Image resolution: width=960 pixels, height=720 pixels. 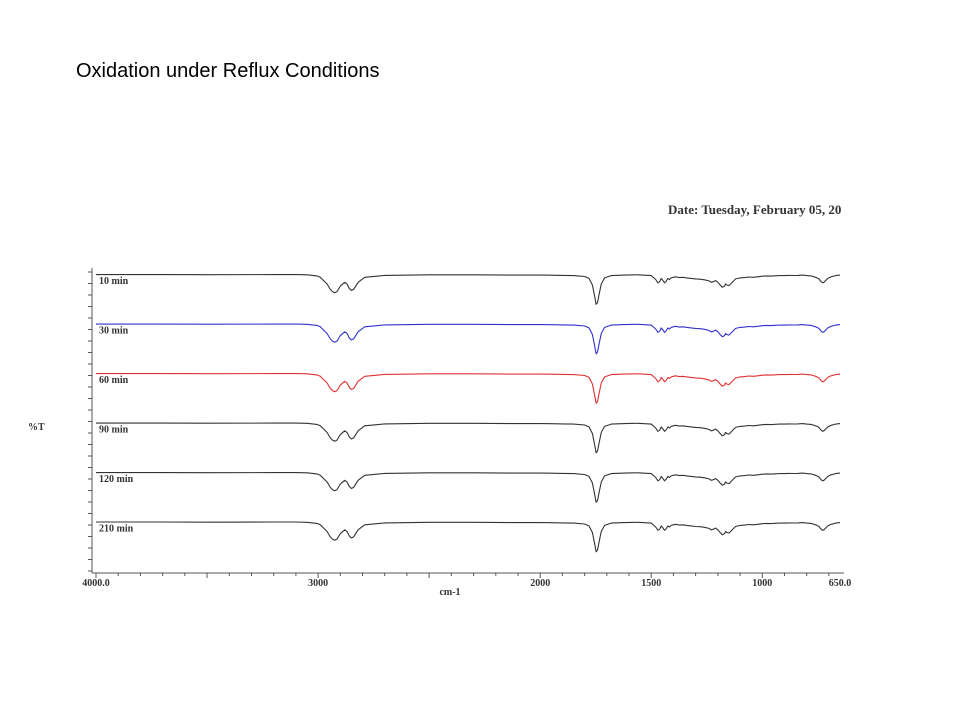 I want to click on y-axis-ticks, so click(x=90, y=421).